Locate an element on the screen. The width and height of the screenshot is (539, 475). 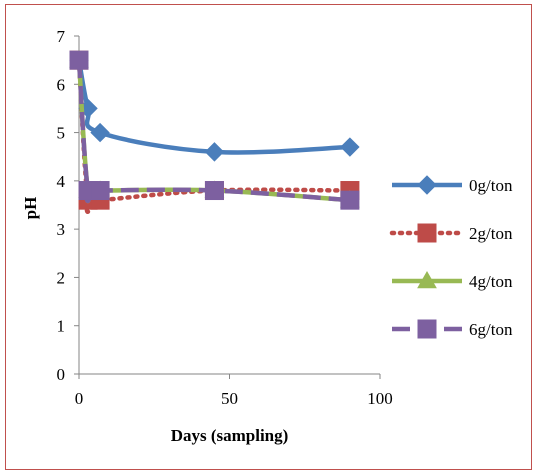
legend-item: 0g/ton is located at coordinates (452, 185).